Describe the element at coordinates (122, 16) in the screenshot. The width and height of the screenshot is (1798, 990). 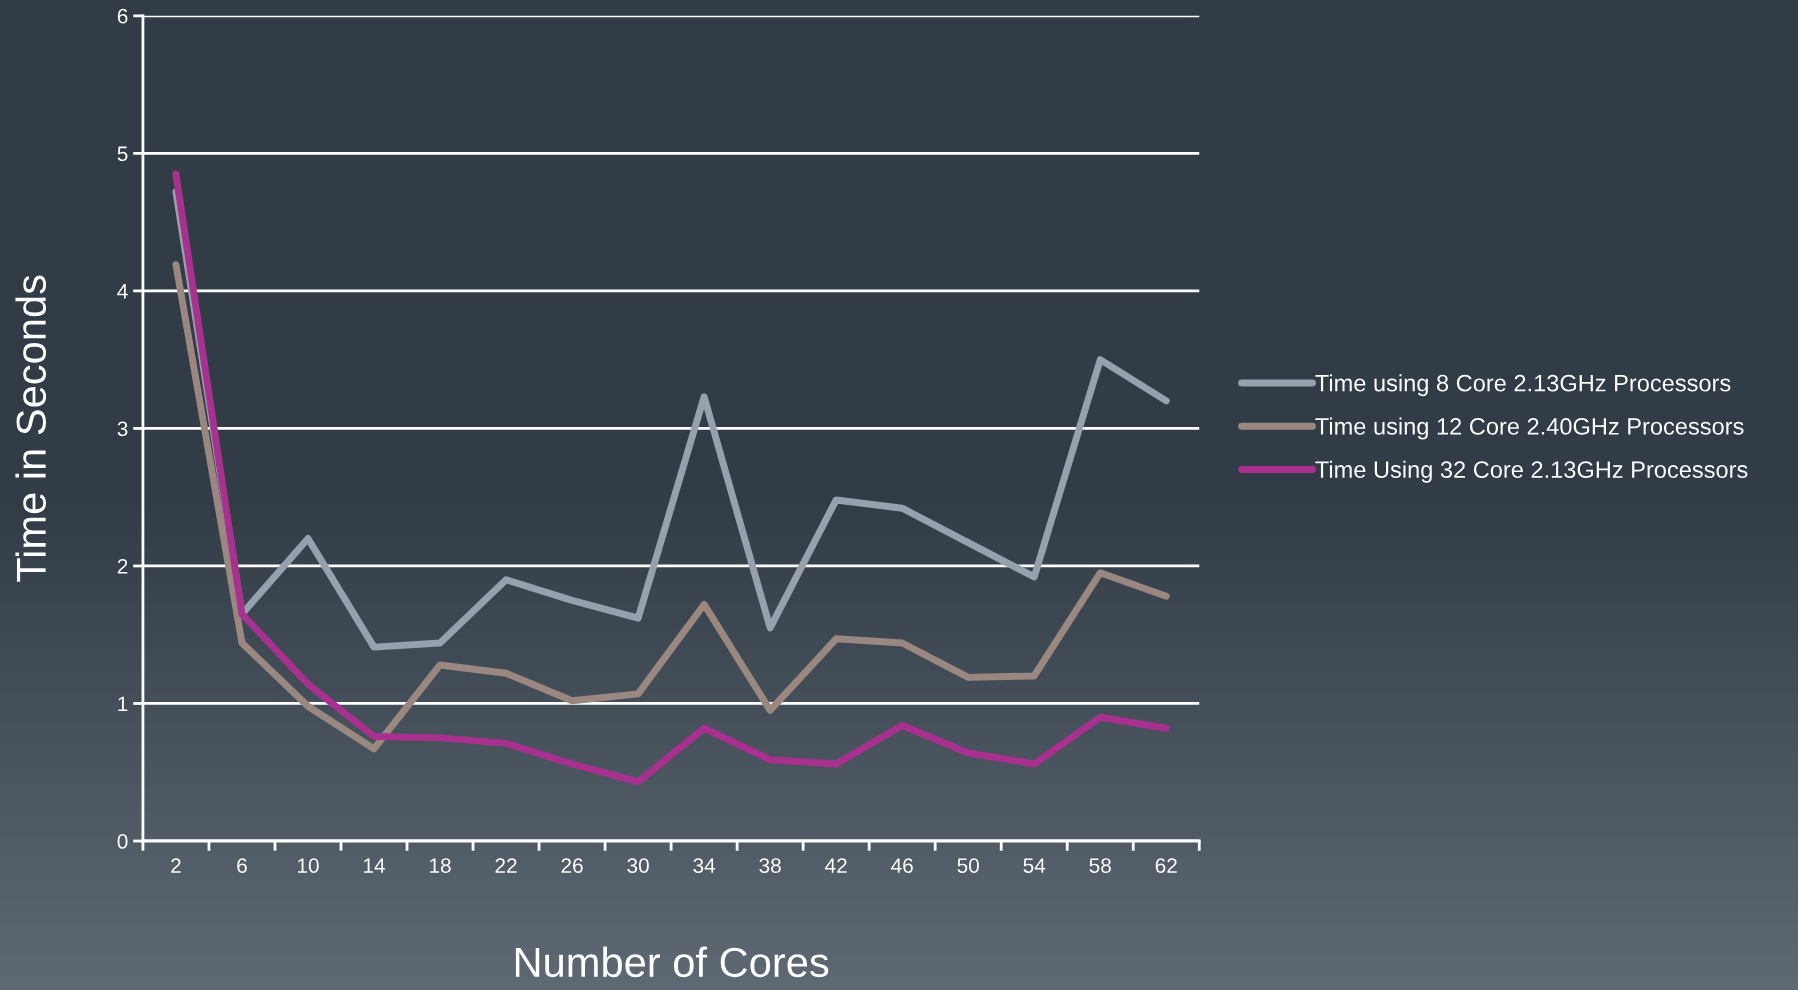
I see `y-tick-label: 6` at that location.